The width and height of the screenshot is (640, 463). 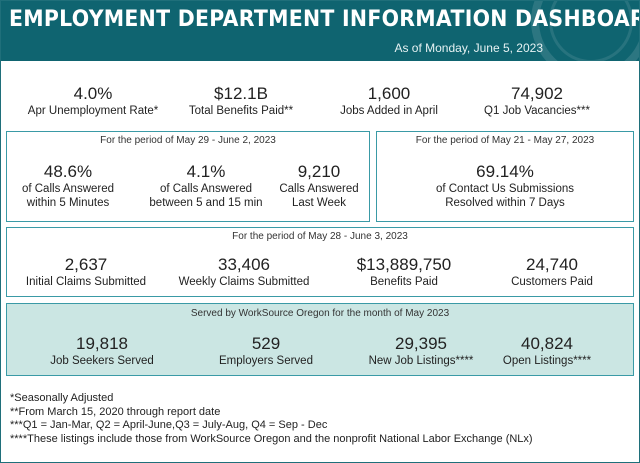 I want to click on stat-label: Initial Claims Submitted, so click(x=86, y=282).